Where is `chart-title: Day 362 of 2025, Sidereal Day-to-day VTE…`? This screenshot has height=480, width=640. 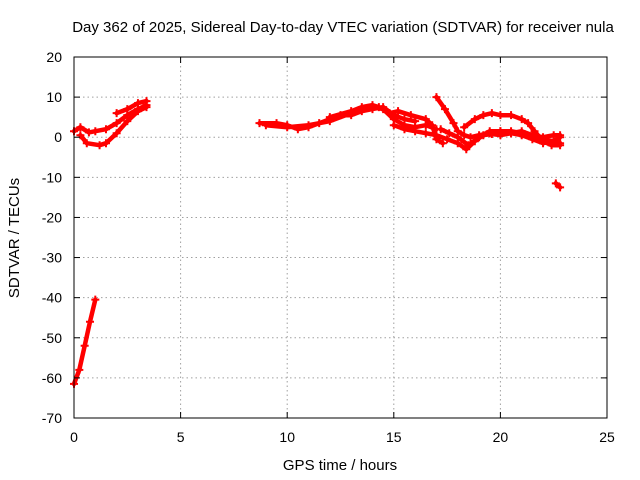 chart-title: Day 362 of 2025, Sidereal Day-to-day VTE… is located at coordinates (343, 27).